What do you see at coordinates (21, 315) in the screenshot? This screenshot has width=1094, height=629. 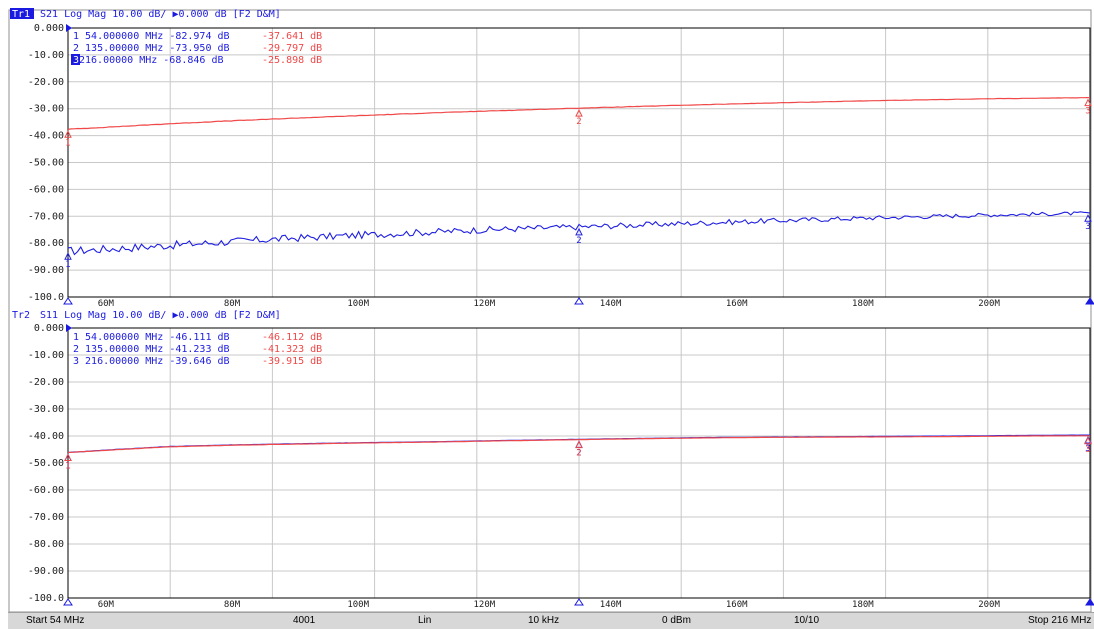 I see `trace-id: Tr2` at bounding box center [21, 315].